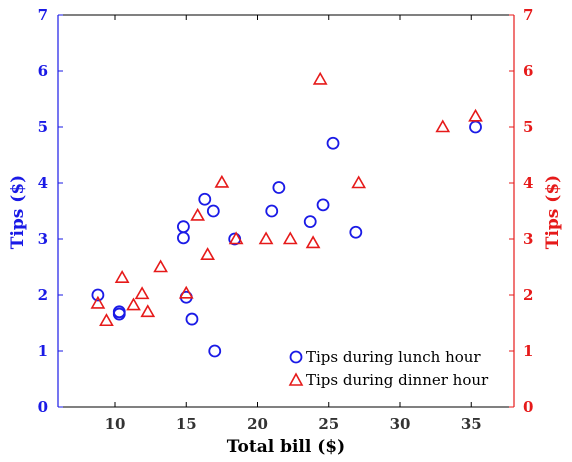  Describe the element at coordinates (286, 447) in the screenshot. I see `x-axis-label: Total bill ($)` at that location.